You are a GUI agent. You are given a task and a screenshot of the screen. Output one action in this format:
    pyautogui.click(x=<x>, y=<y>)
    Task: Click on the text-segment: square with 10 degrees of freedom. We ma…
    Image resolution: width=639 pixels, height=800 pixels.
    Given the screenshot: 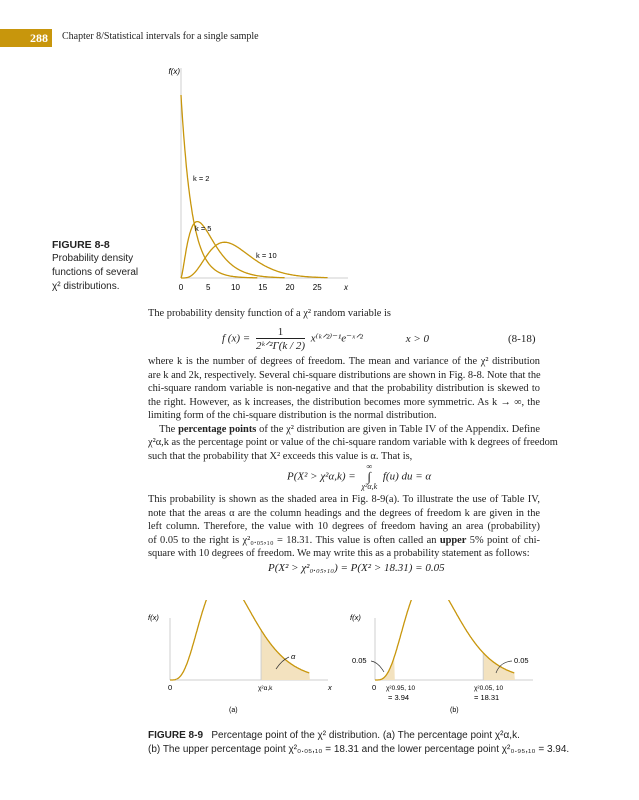 What is the action you would take?
    pyautogui.click(x=339, y=553)
    